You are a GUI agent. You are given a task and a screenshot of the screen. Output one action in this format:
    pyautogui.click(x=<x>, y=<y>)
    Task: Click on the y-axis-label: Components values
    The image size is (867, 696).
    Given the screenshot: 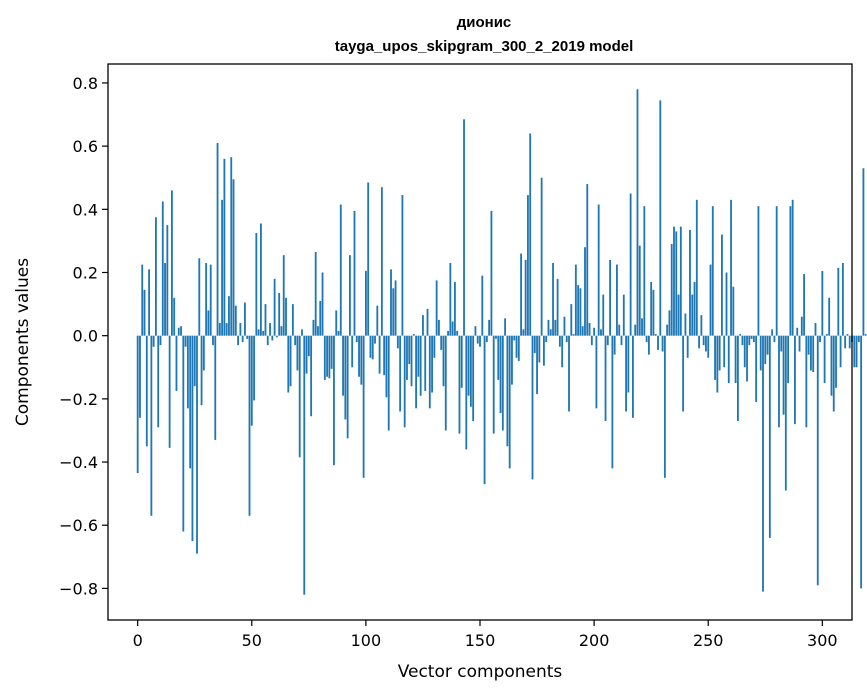 What is the action you would take?
    pyautogui.click(x=23, y=342)
    